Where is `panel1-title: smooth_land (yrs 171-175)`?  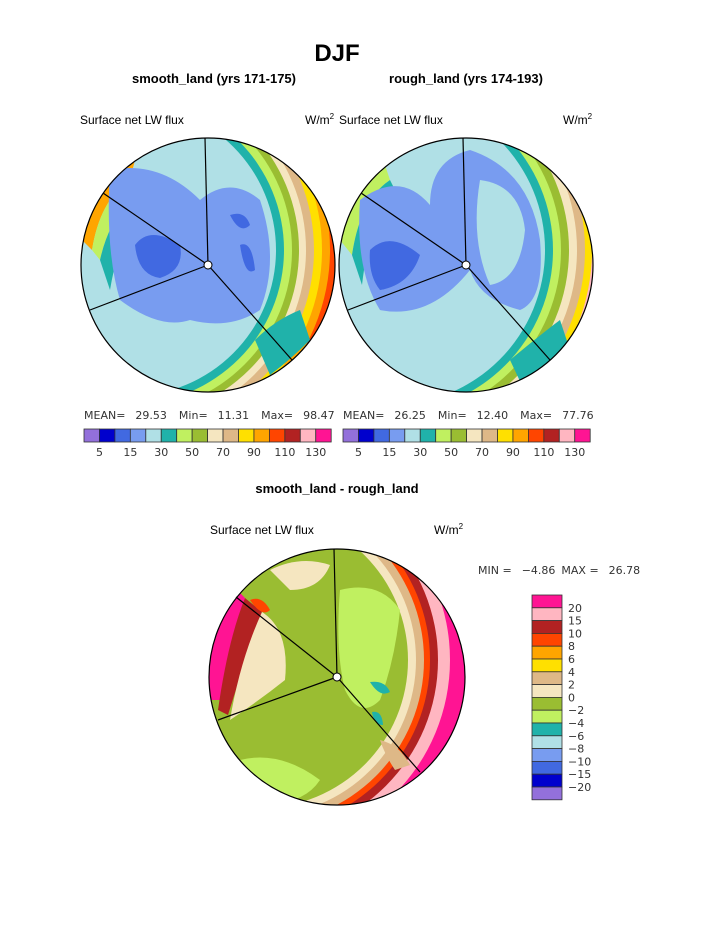 panel1-title: smooth_land (yrs 171-175) is located at coordinates (214, 78).